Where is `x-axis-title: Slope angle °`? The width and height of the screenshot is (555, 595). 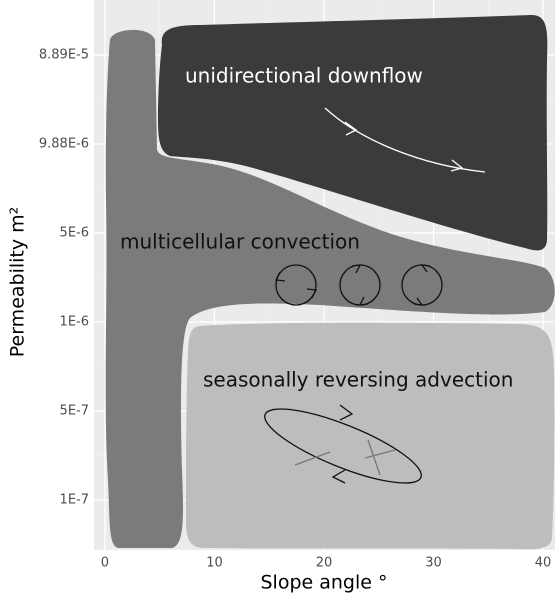 x-axis-title: Slope angle ° is located at coordinates (323, 583).